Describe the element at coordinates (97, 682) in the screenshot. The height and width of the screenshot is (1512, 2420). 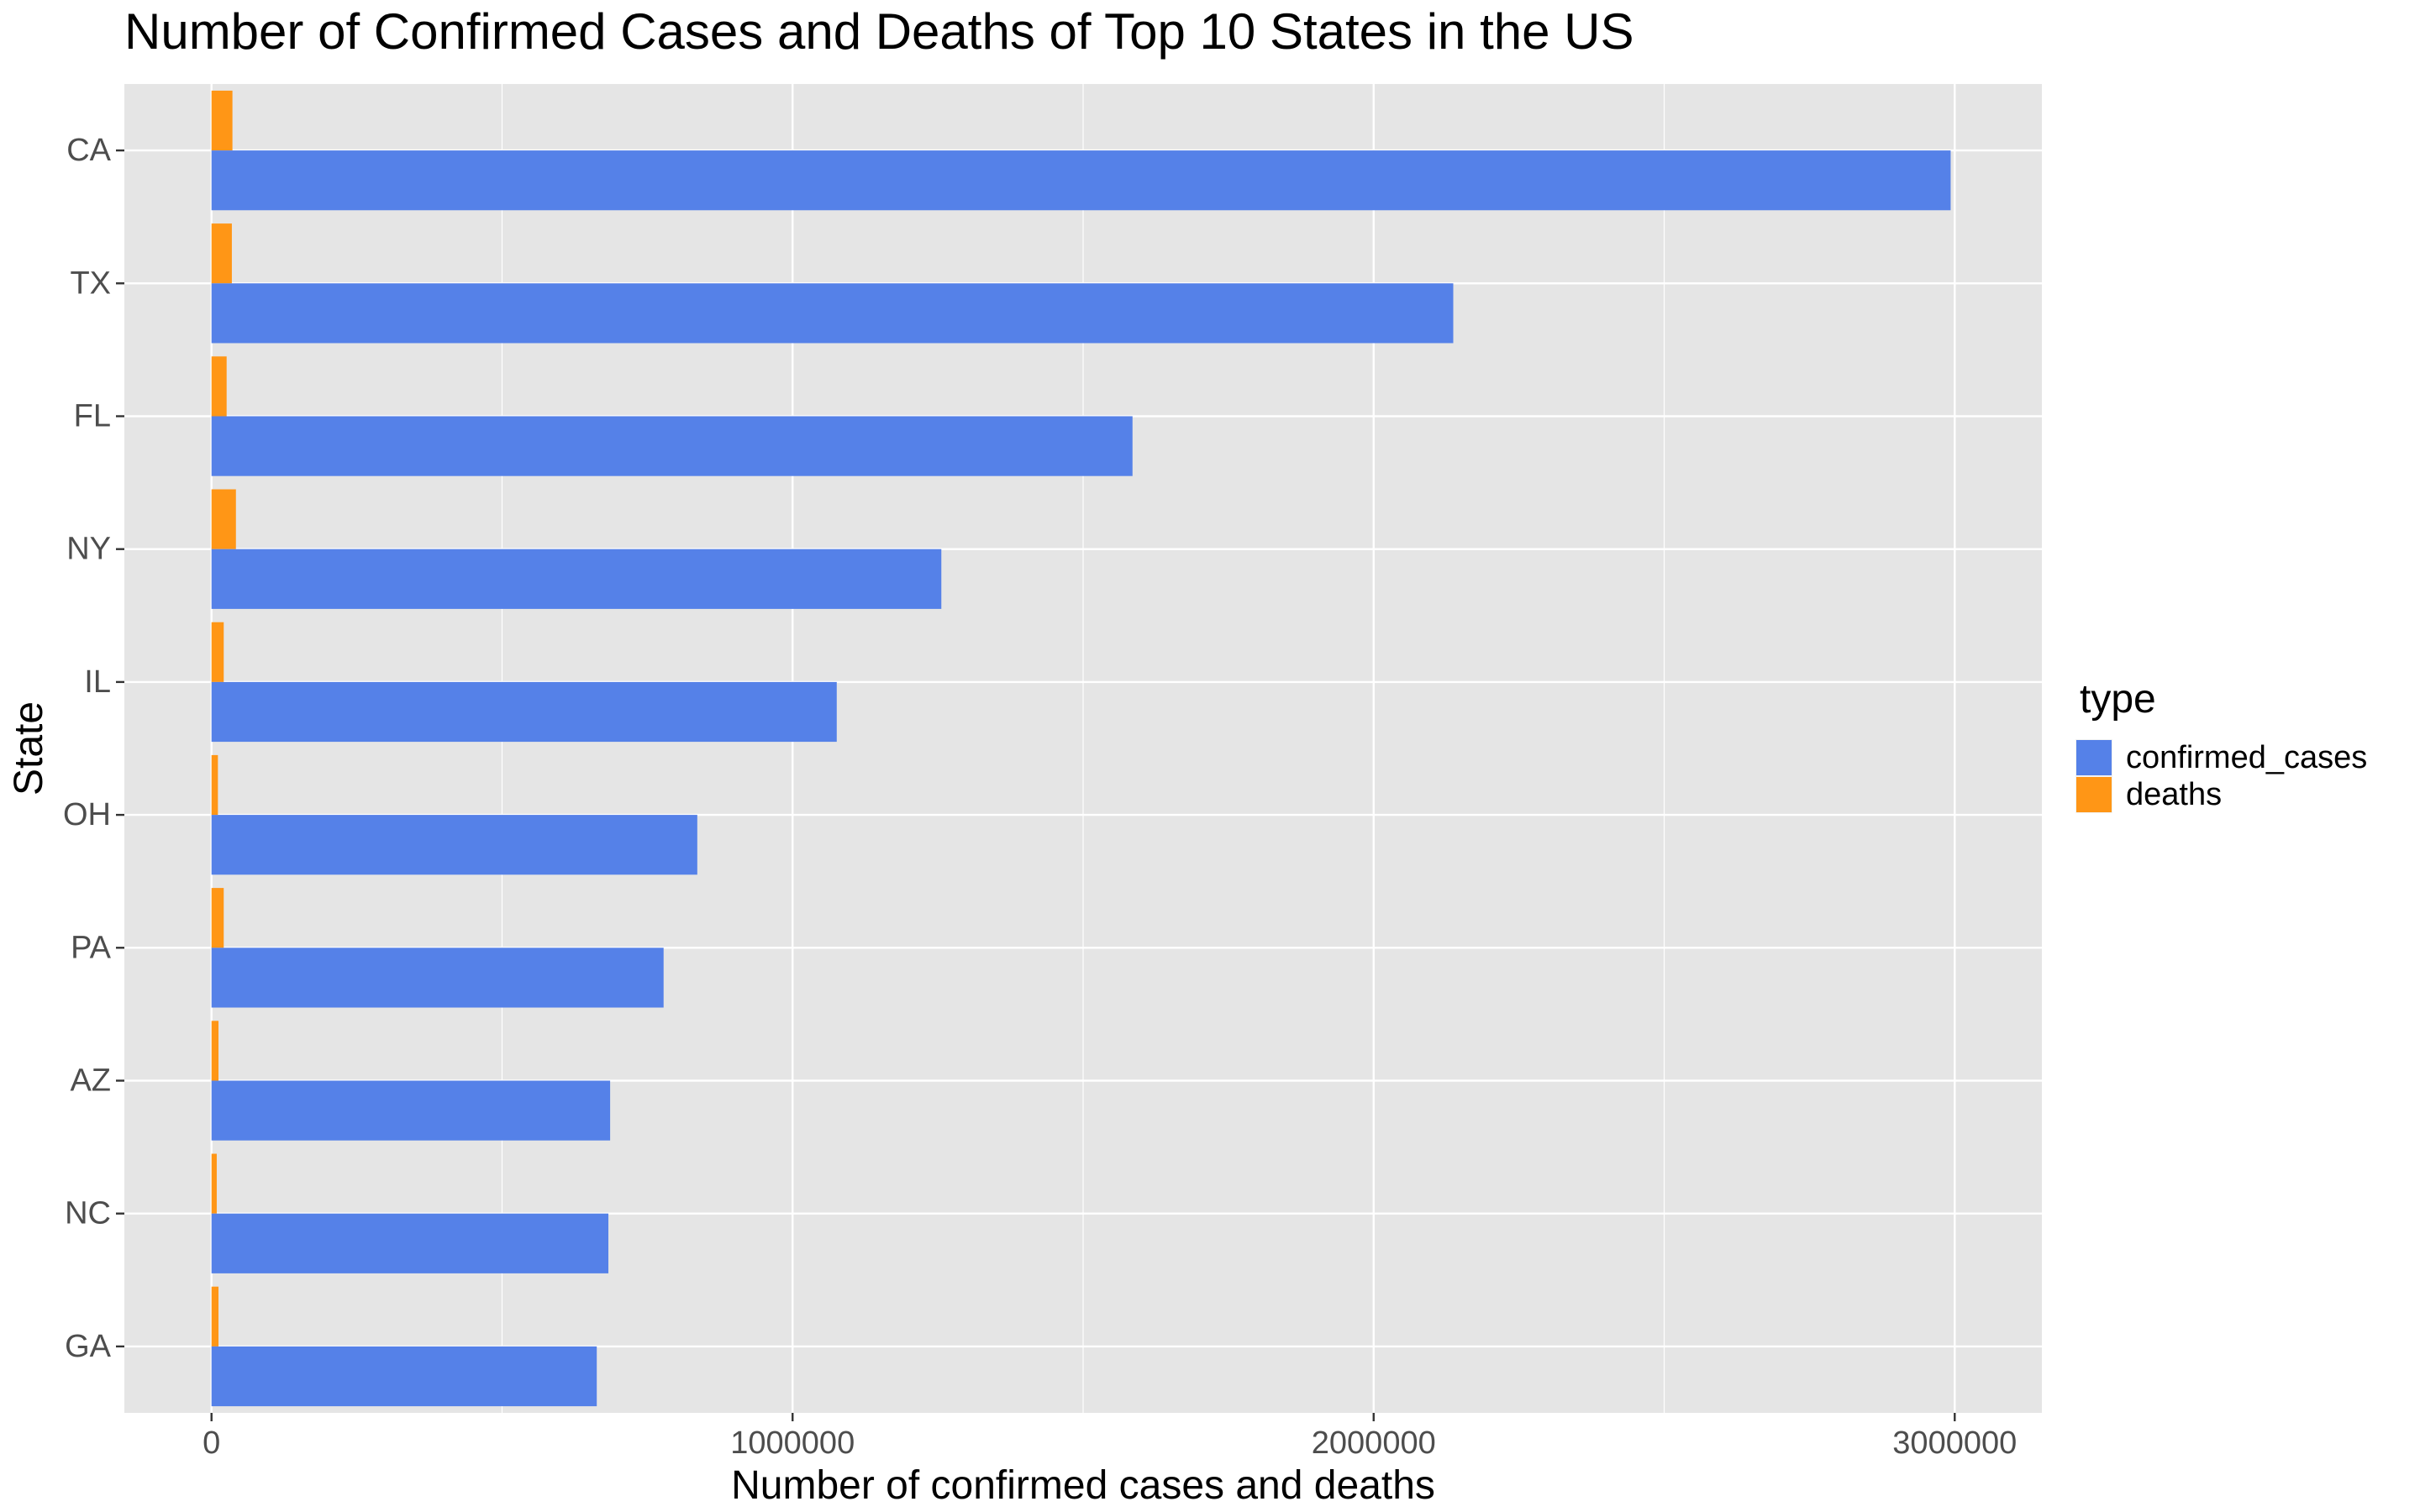
I see `y-tick-label: IL` at that location.